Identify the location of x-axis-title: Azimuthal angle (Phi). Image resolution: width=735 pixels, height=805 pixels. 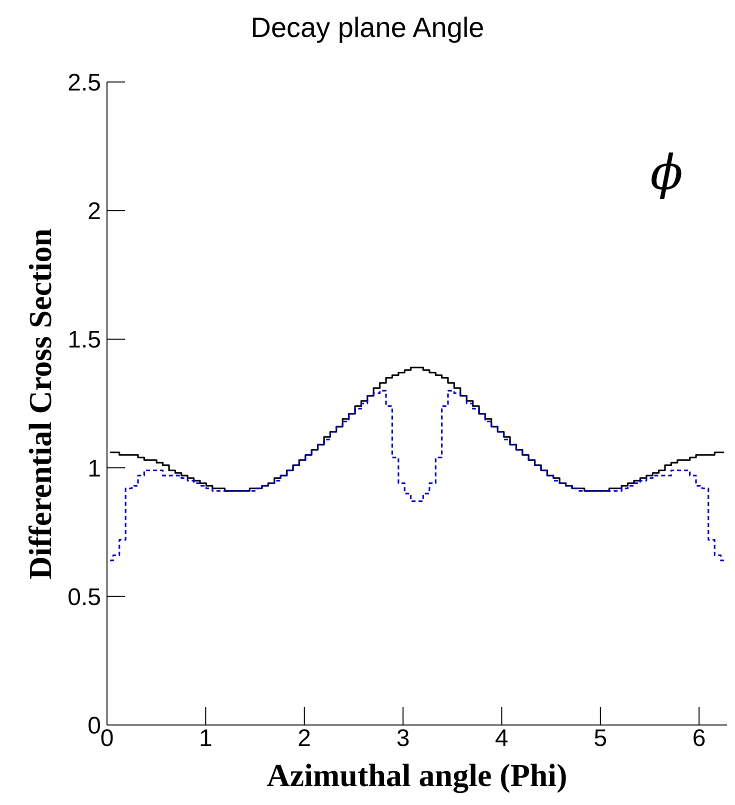
(417, 775).